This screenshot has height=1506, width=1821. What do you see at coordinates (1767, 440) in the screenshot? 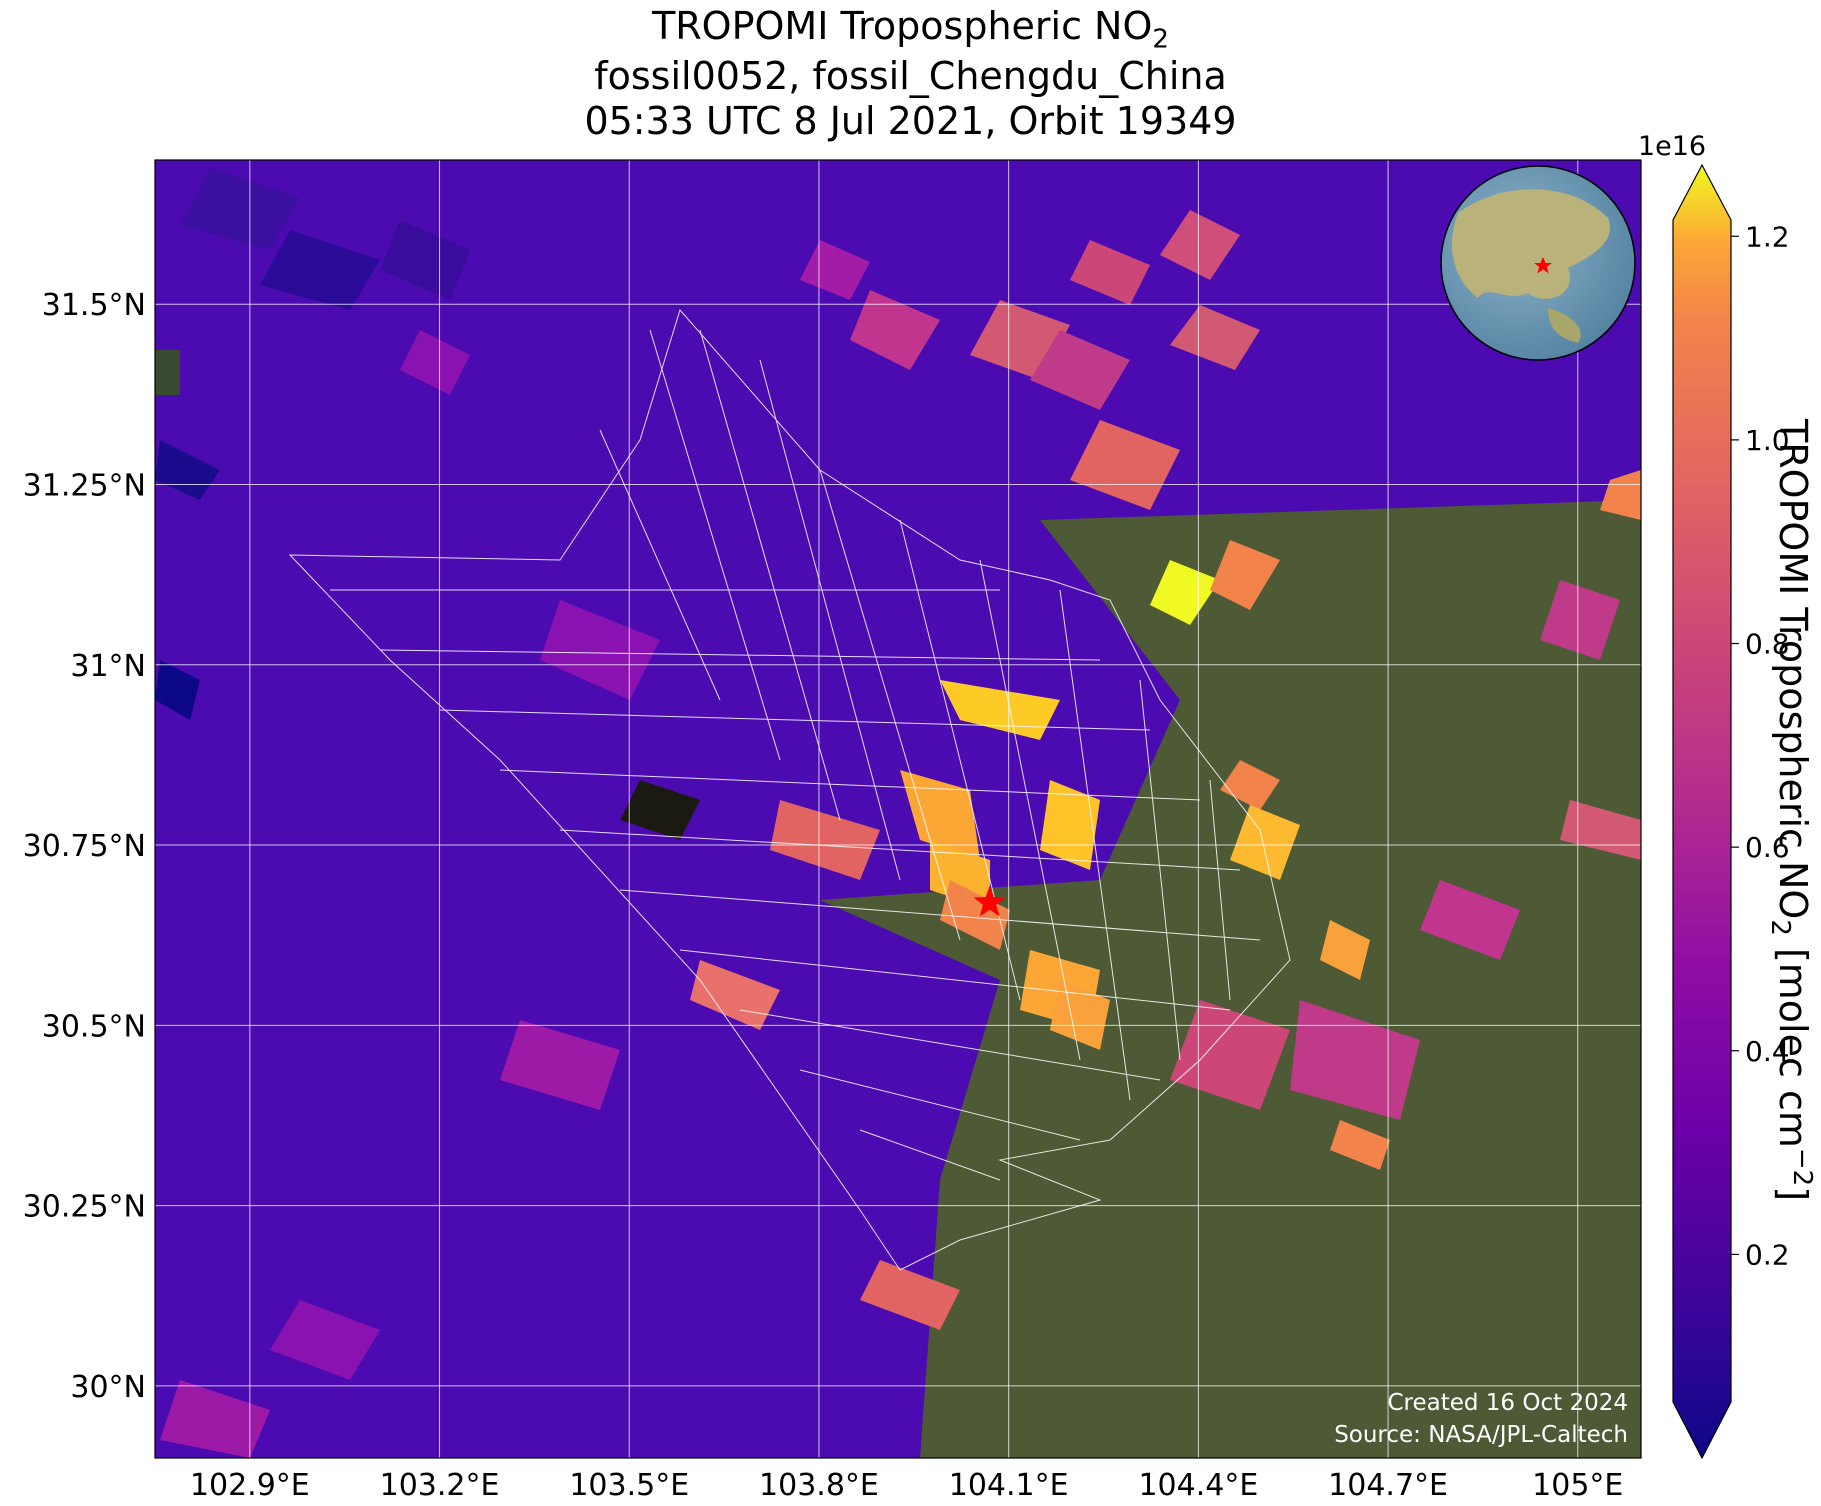
I see `colorbar-tick-label: 1.0` at bounding box center [1767, 440].